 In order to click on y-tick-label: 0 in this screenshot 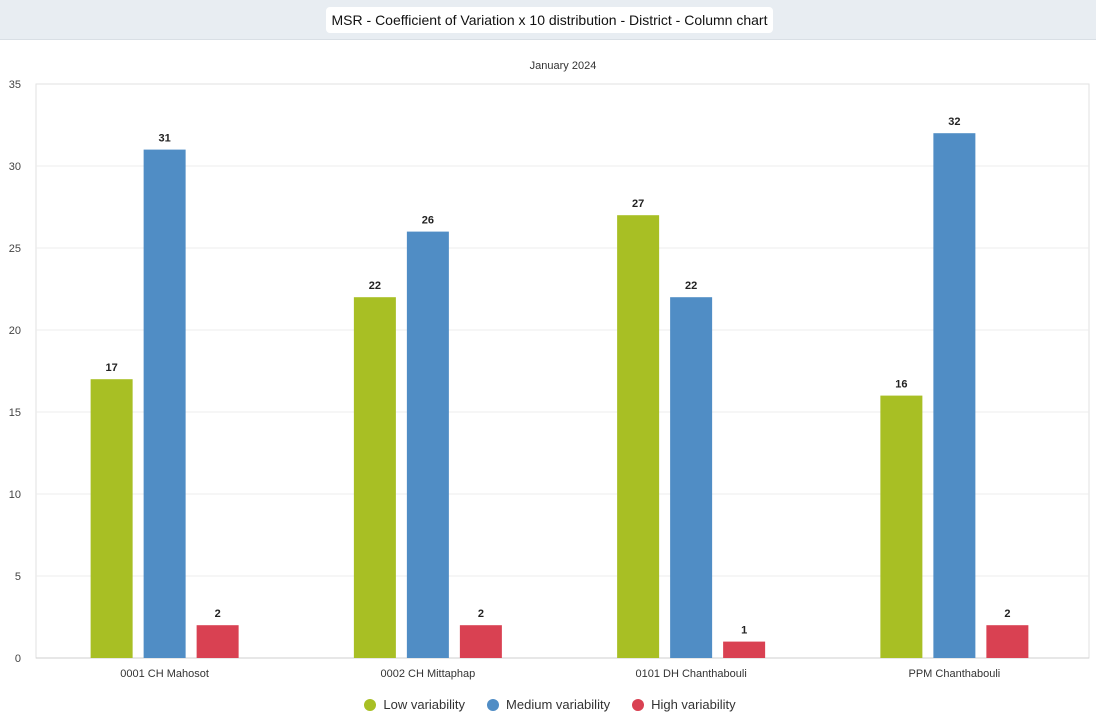, I will do `click(18, 659)`.